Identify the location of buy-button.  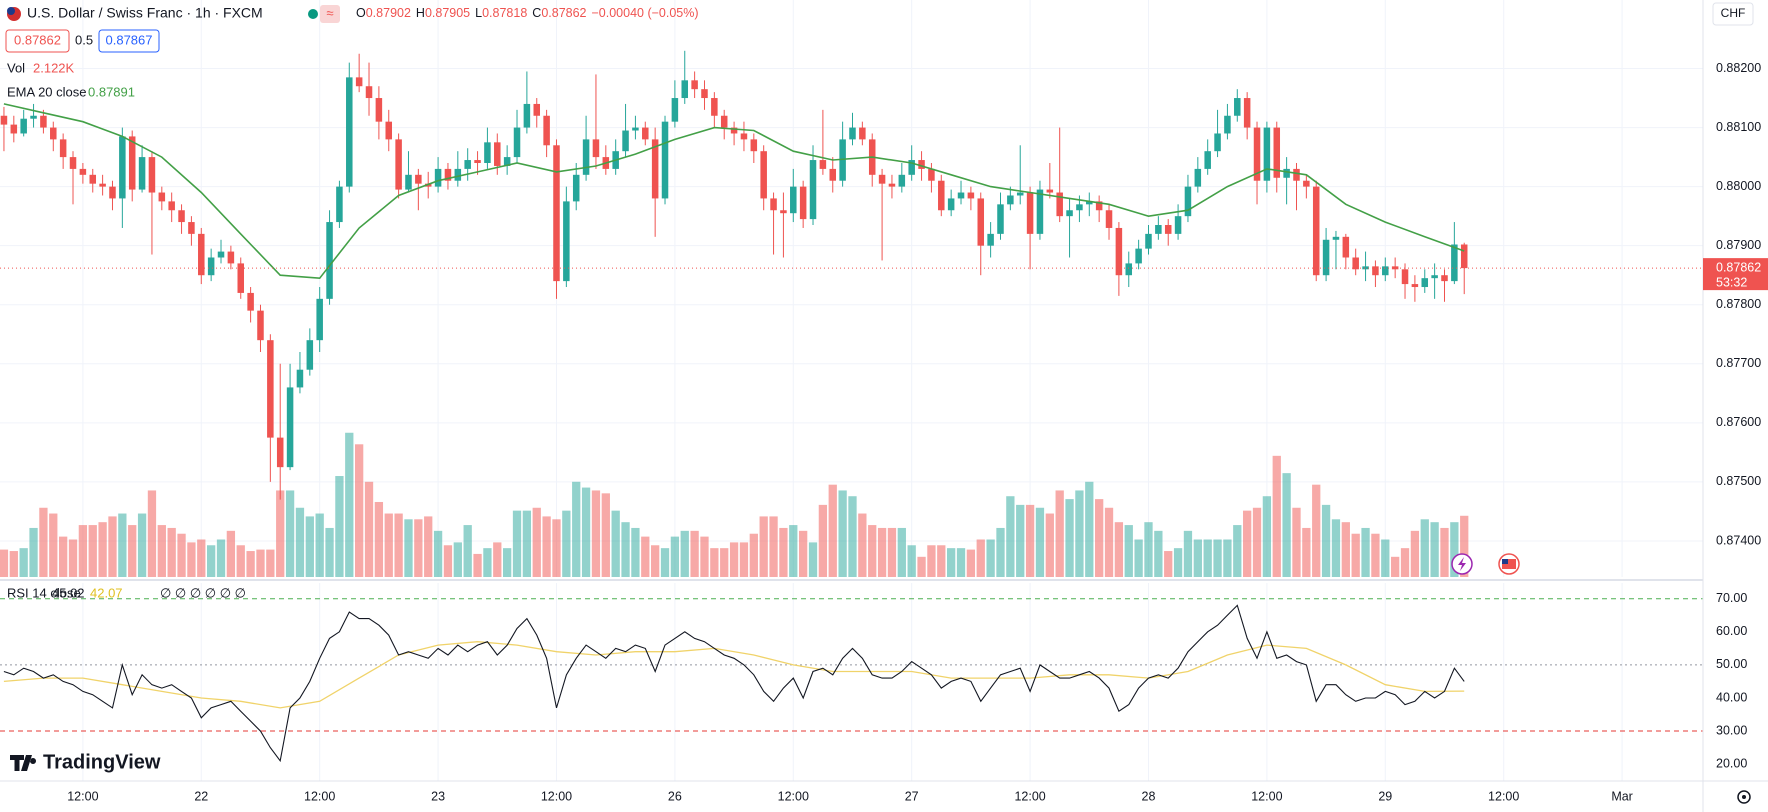
(129, 41).